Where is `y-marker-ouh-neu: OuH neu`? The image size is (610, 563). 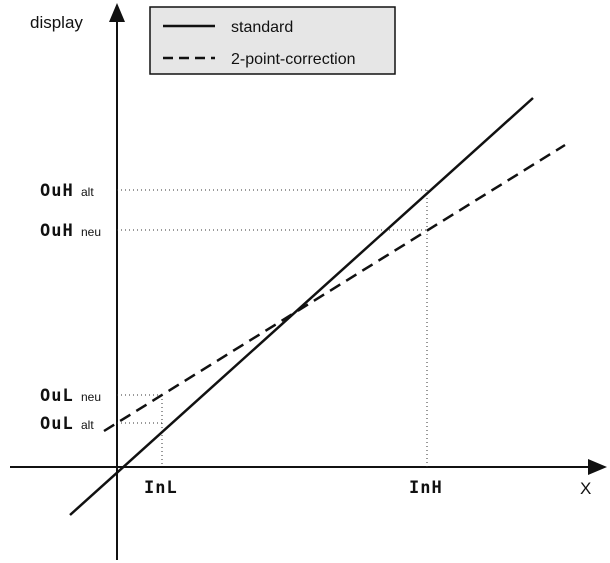
y-marker-ouh-neu: OuH neu is located at coordinates (70, 231).